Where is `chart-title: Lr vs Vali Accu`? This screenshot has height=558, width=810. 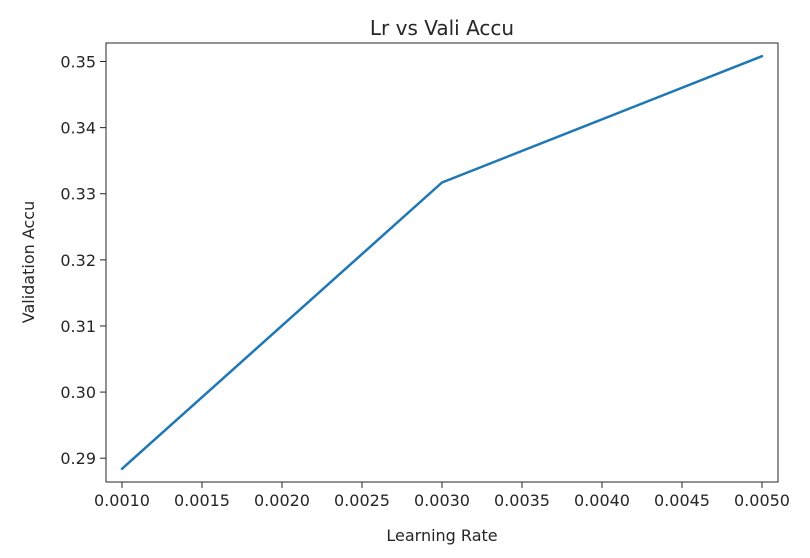 chart-title: Lr vs Vali Accu is located at coordinates (442, 28).